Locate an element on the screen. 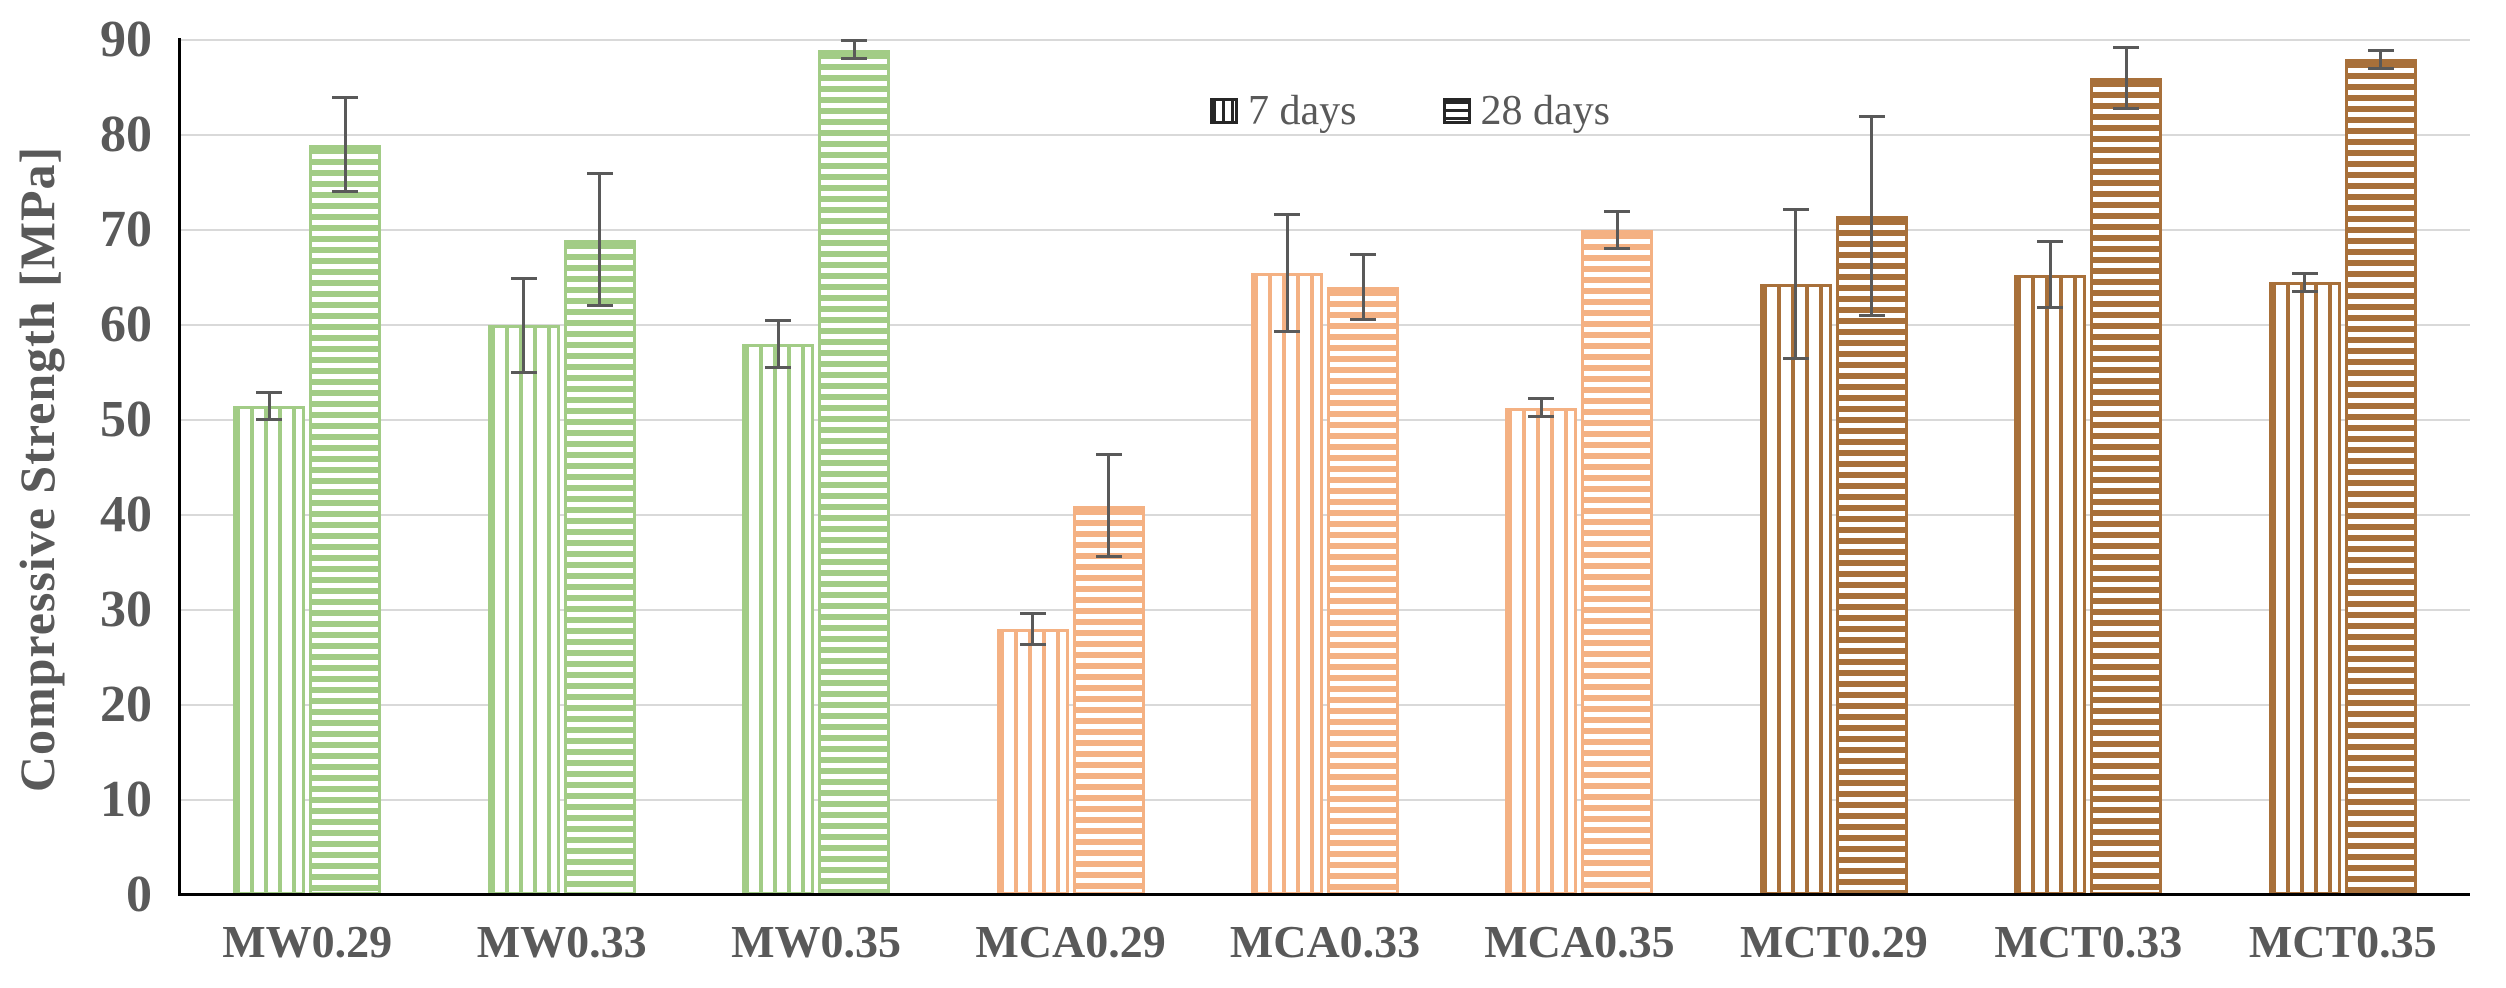 The width and height of the screenshot is (2506, 988). error-cap-bottom-7-days-mca0.29 is located at coordinates (1032, 645).